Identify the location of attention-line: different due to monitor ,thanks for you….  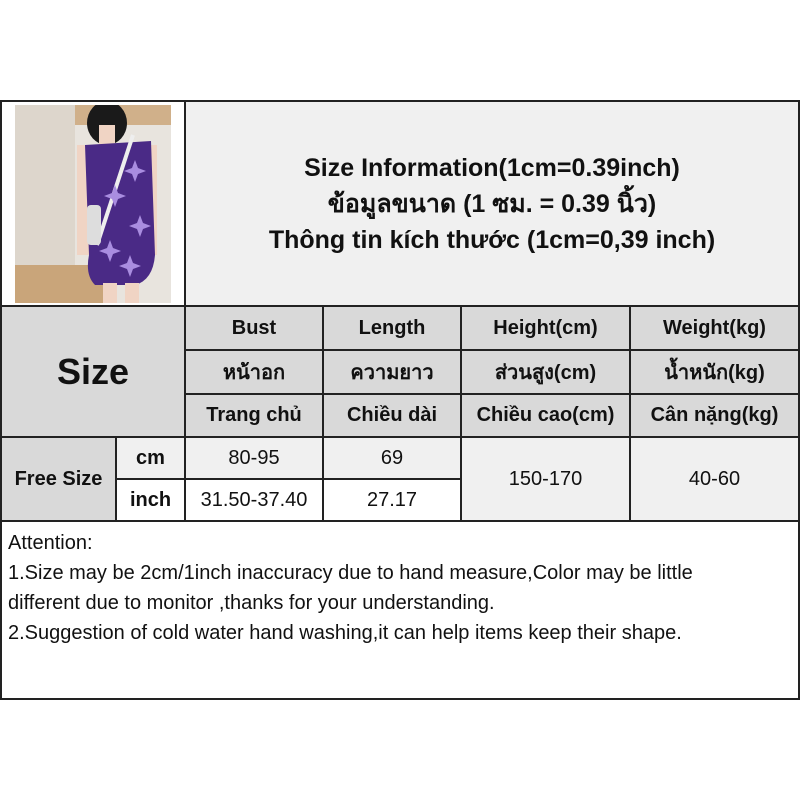
(251, 603).